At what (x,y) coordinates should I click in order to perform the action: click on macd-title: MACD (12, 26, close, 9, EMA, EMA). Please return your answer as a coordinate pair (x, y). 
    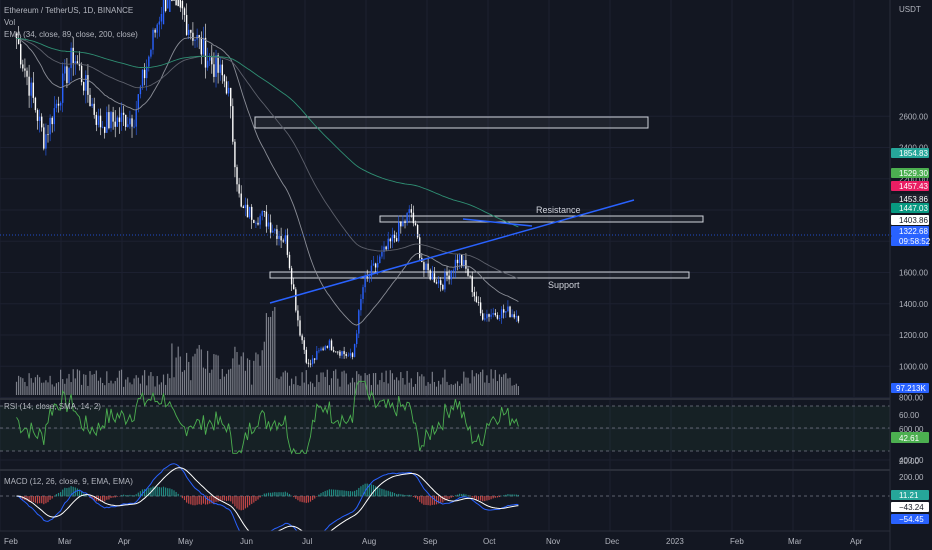
    Looking at the image, I should click on (68, 481).